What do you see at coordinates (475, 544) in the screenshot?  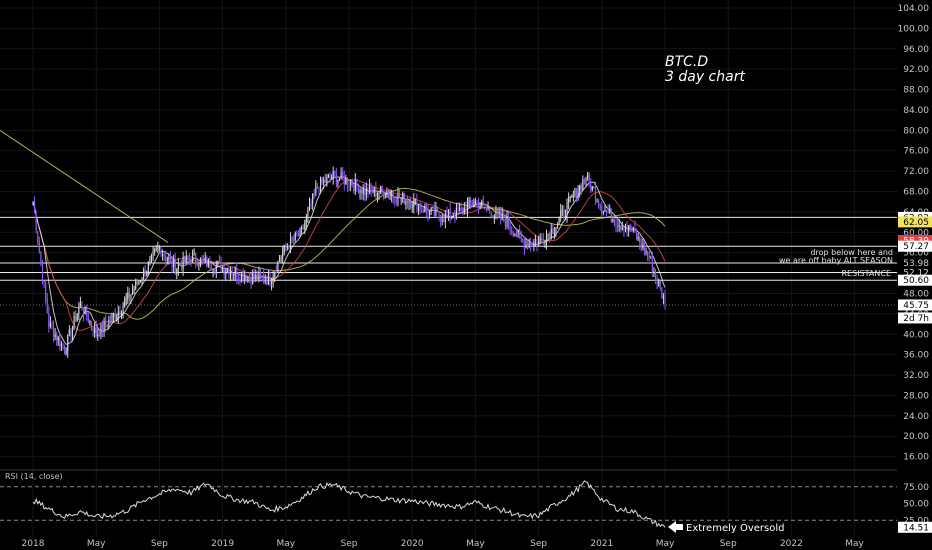 I see `time-axis-label: May` at bounding box center [475, 544].